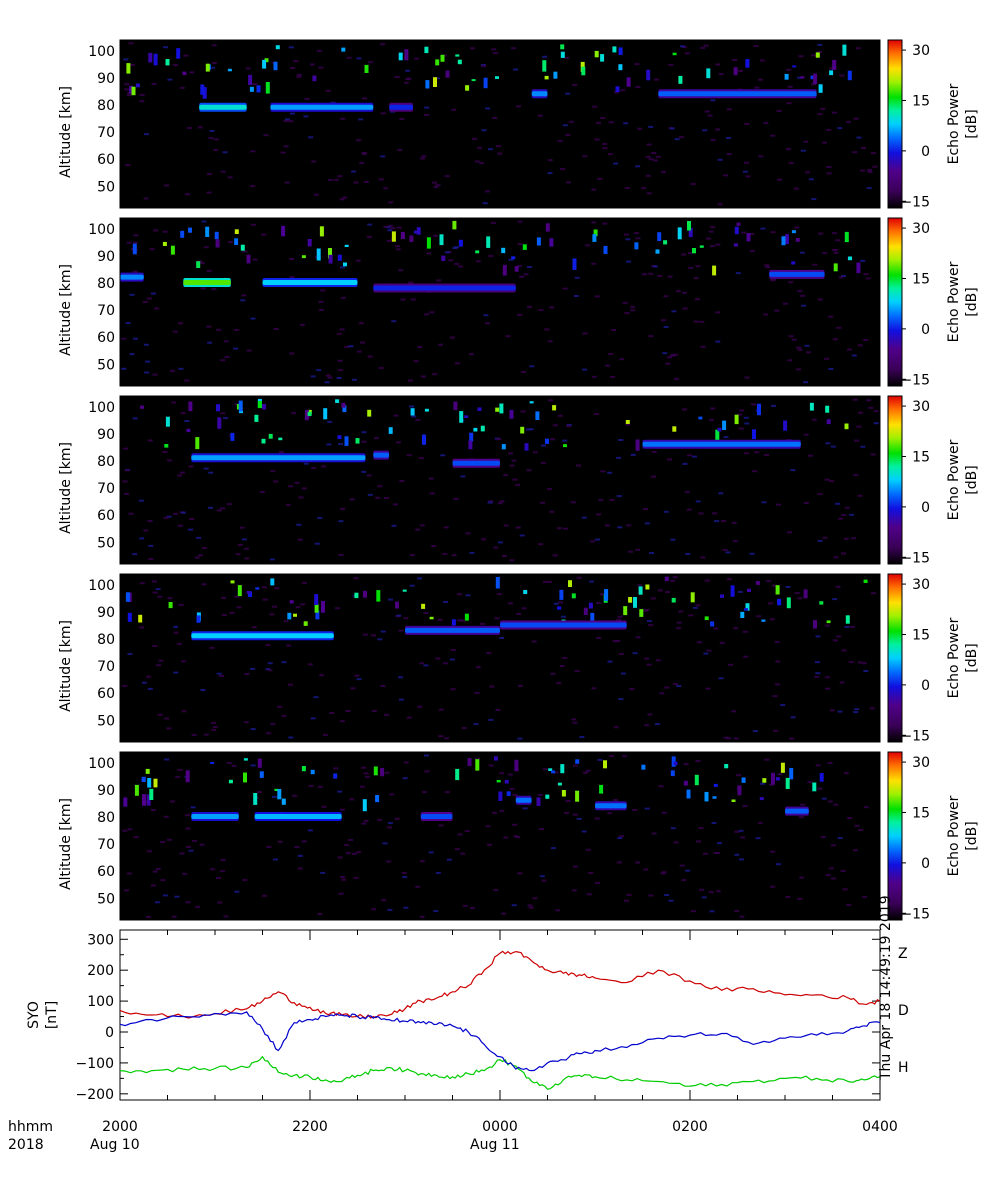 This screenshot has width=1000, height=1200. Describe the element at coordinates (106, 435) in the screenshot. I see `altitude-tick-label: 90` at that location.